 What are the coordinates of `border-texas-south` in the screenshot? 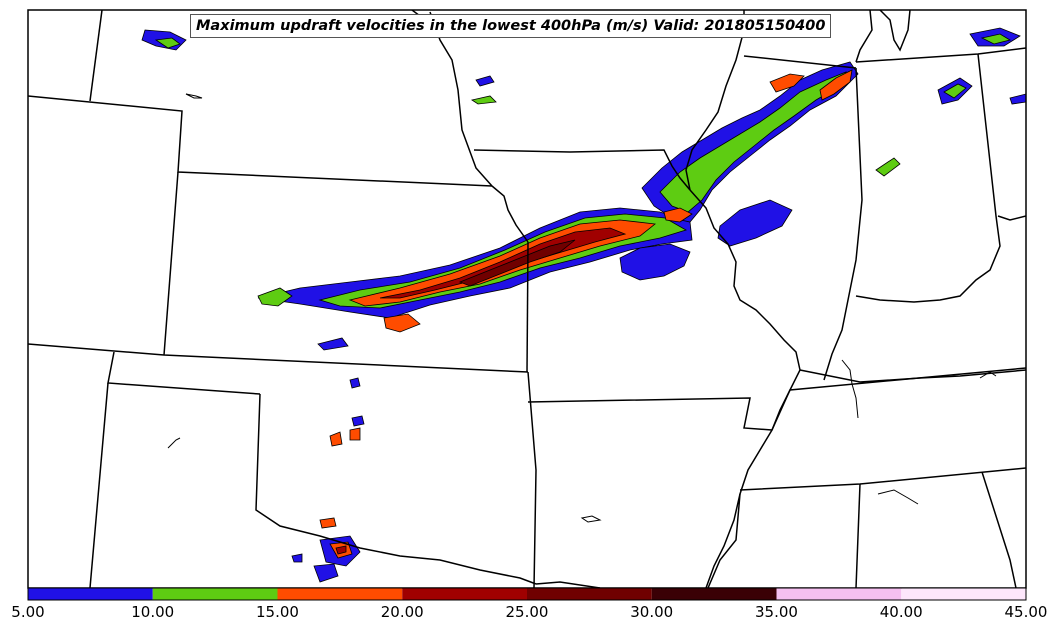 It's located at (568, 584).